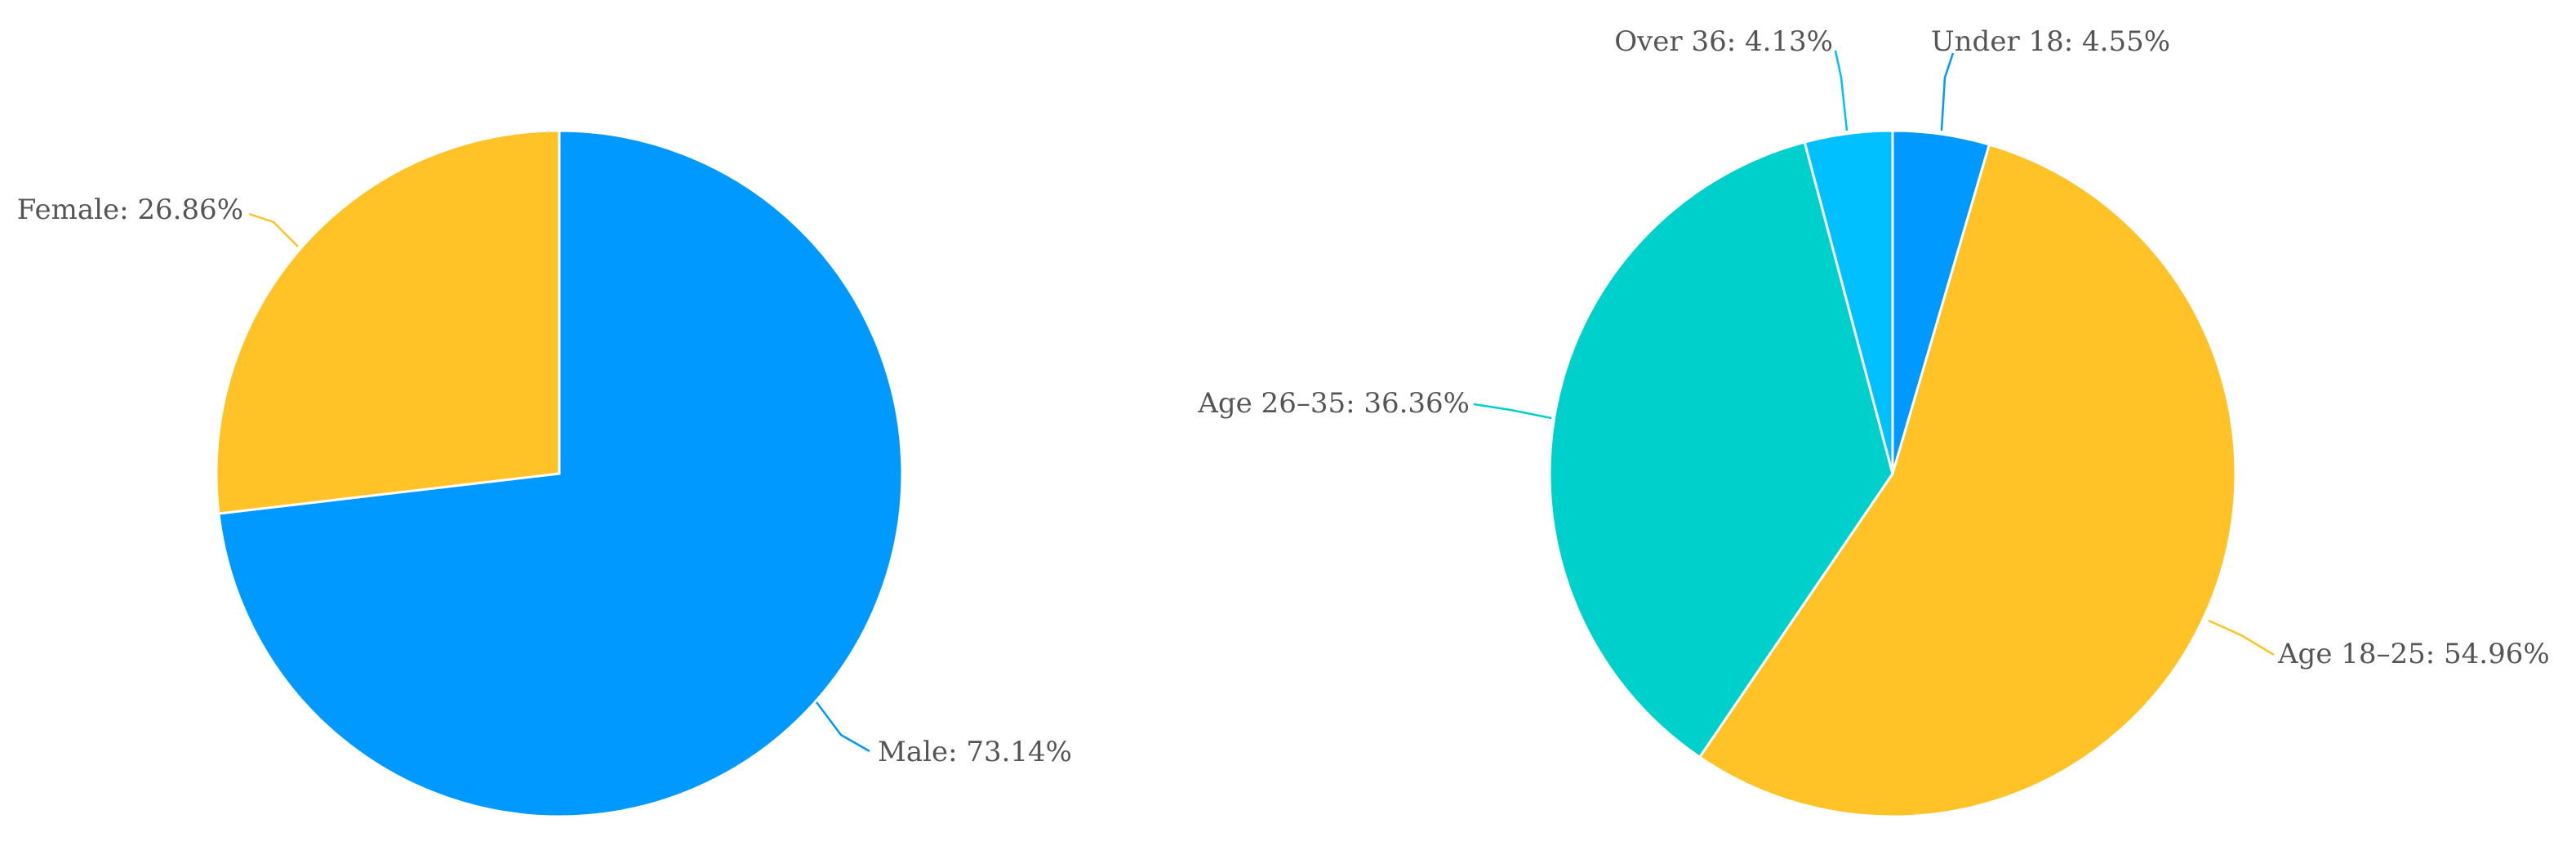  Describe the element at coordinates (1333, 403) in the screenshot. I see `slice-label: Age 26–35: 36.36%` at that location.